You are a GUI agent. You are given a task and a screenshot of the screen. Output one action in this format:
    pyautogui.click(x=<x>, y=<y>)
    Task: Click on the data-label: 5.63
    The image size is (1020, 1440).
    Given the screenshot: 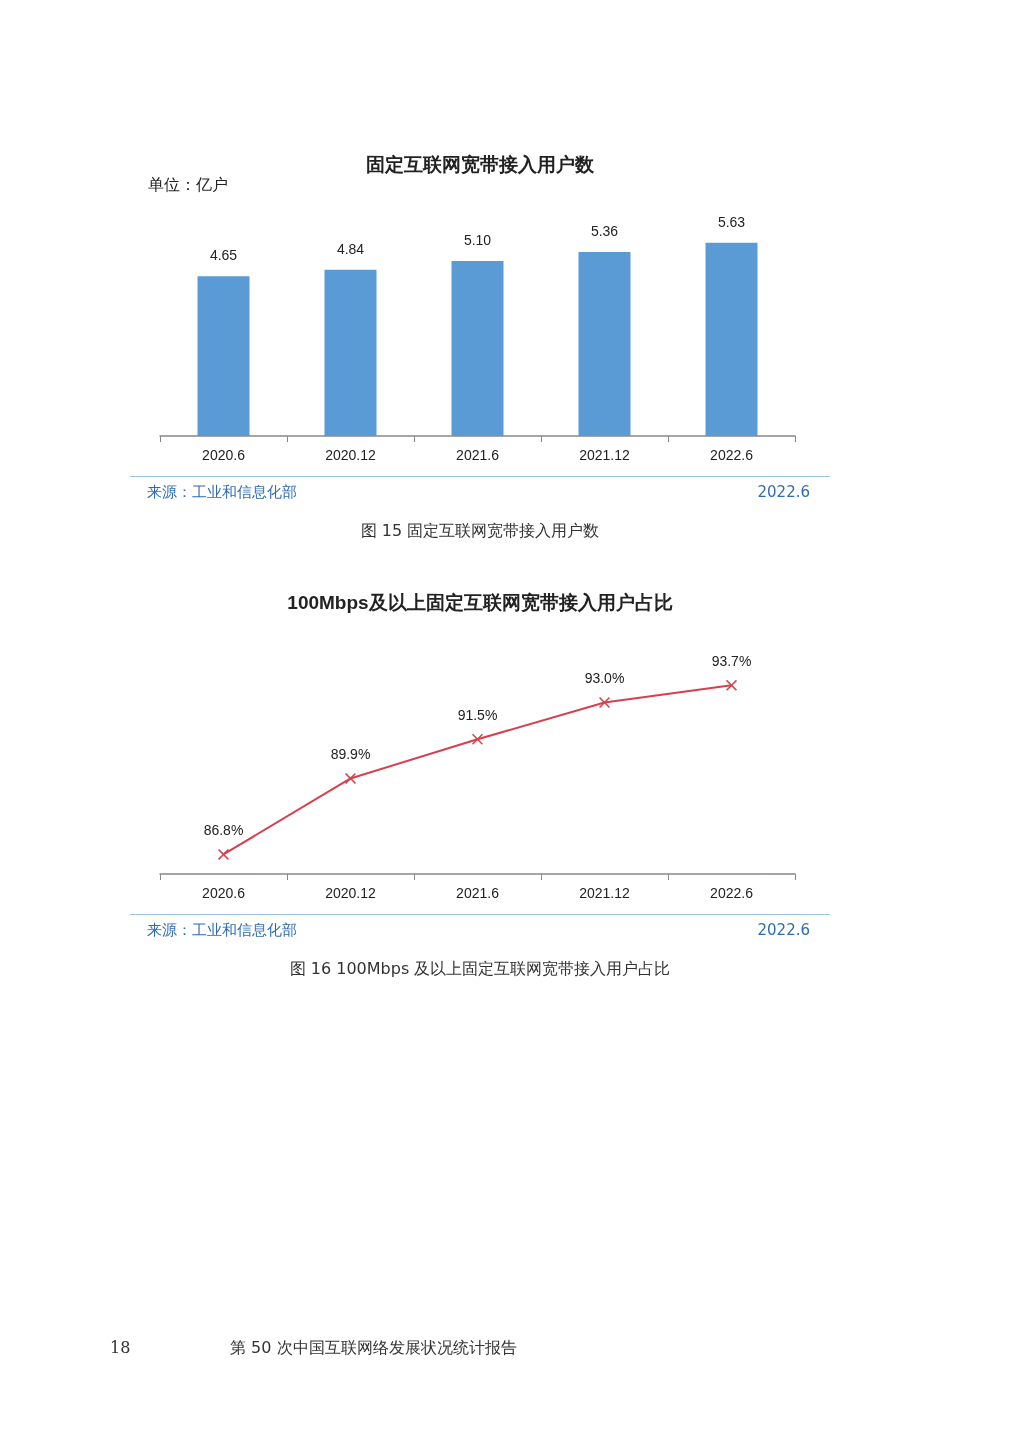 What is the action you would take?
    pyautogui.click(x=731, y=221)
    